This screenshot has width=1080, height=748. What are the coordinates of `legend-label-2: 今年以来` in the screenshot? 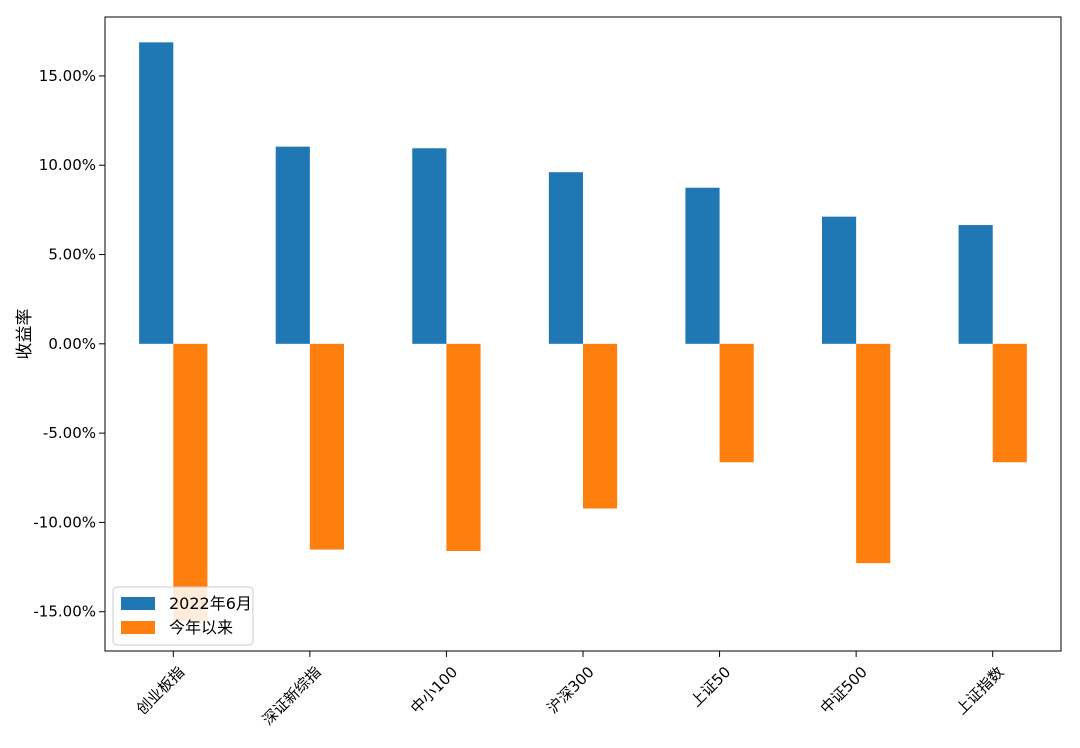 It's located at (201, 627).